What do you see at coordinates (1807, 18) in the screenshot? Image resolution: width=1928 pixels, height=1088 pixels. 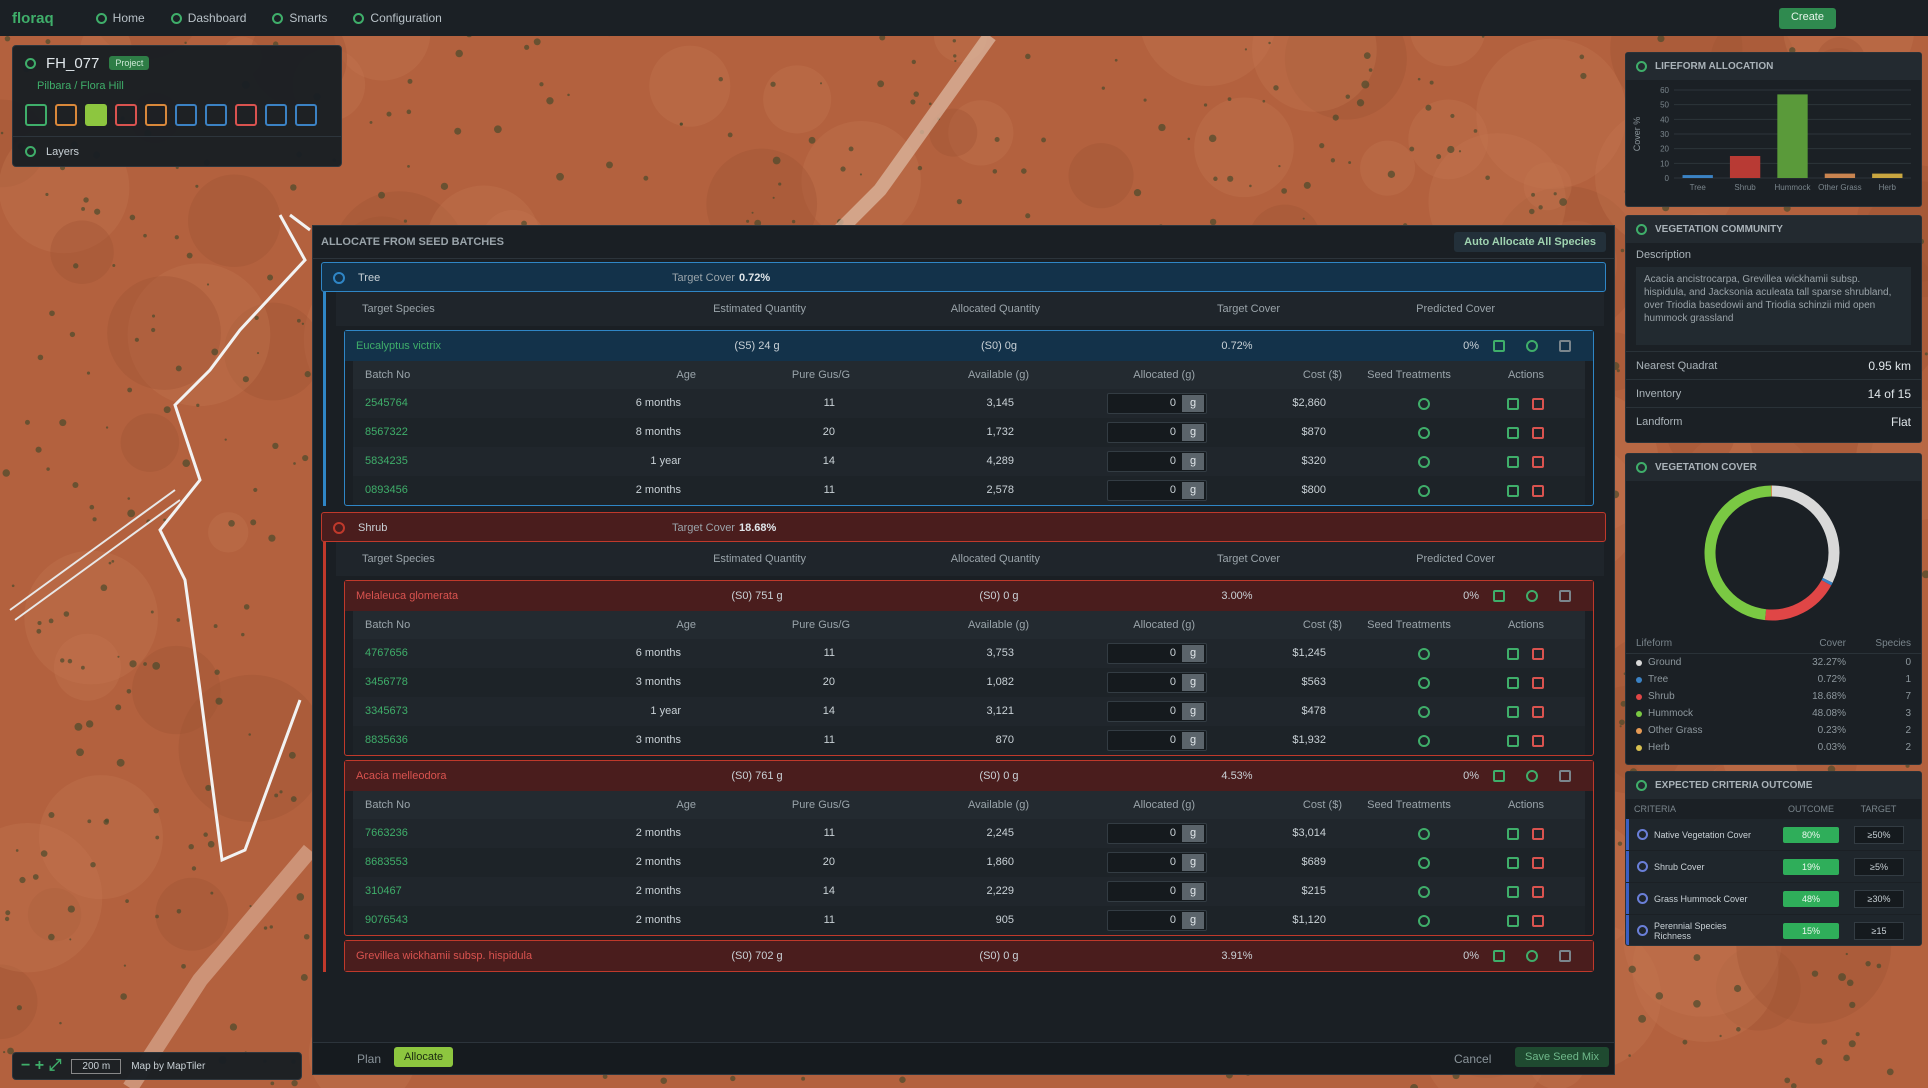 I see `create-button: Create` at bounding box center [1807, 18].